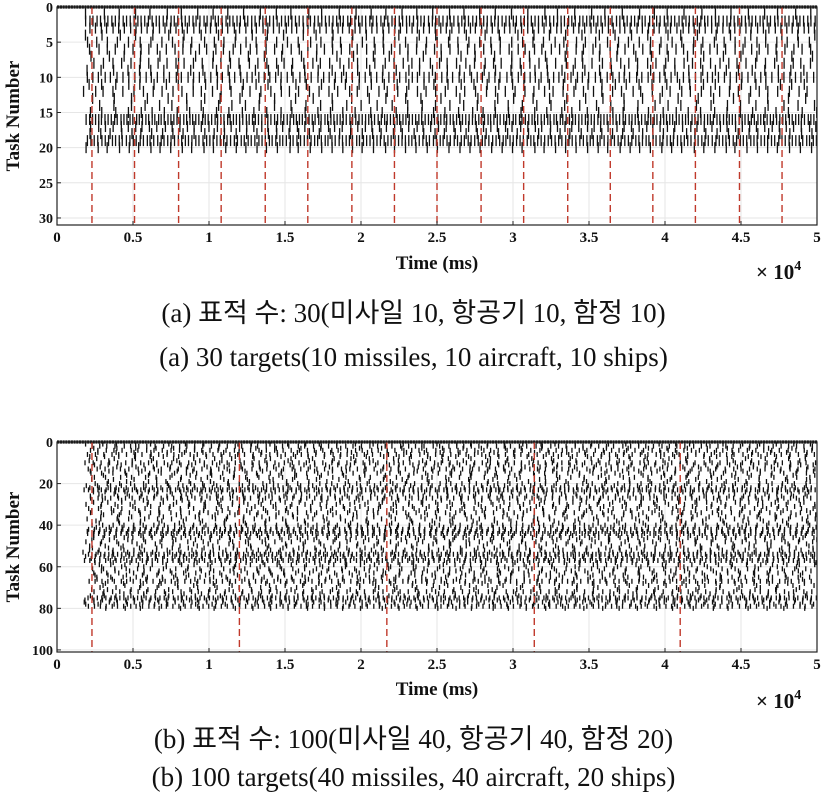 Image resolution: width=827 pixels, height=797 pixels. I want to click on x-tick-label: 2, so click(361, 238).